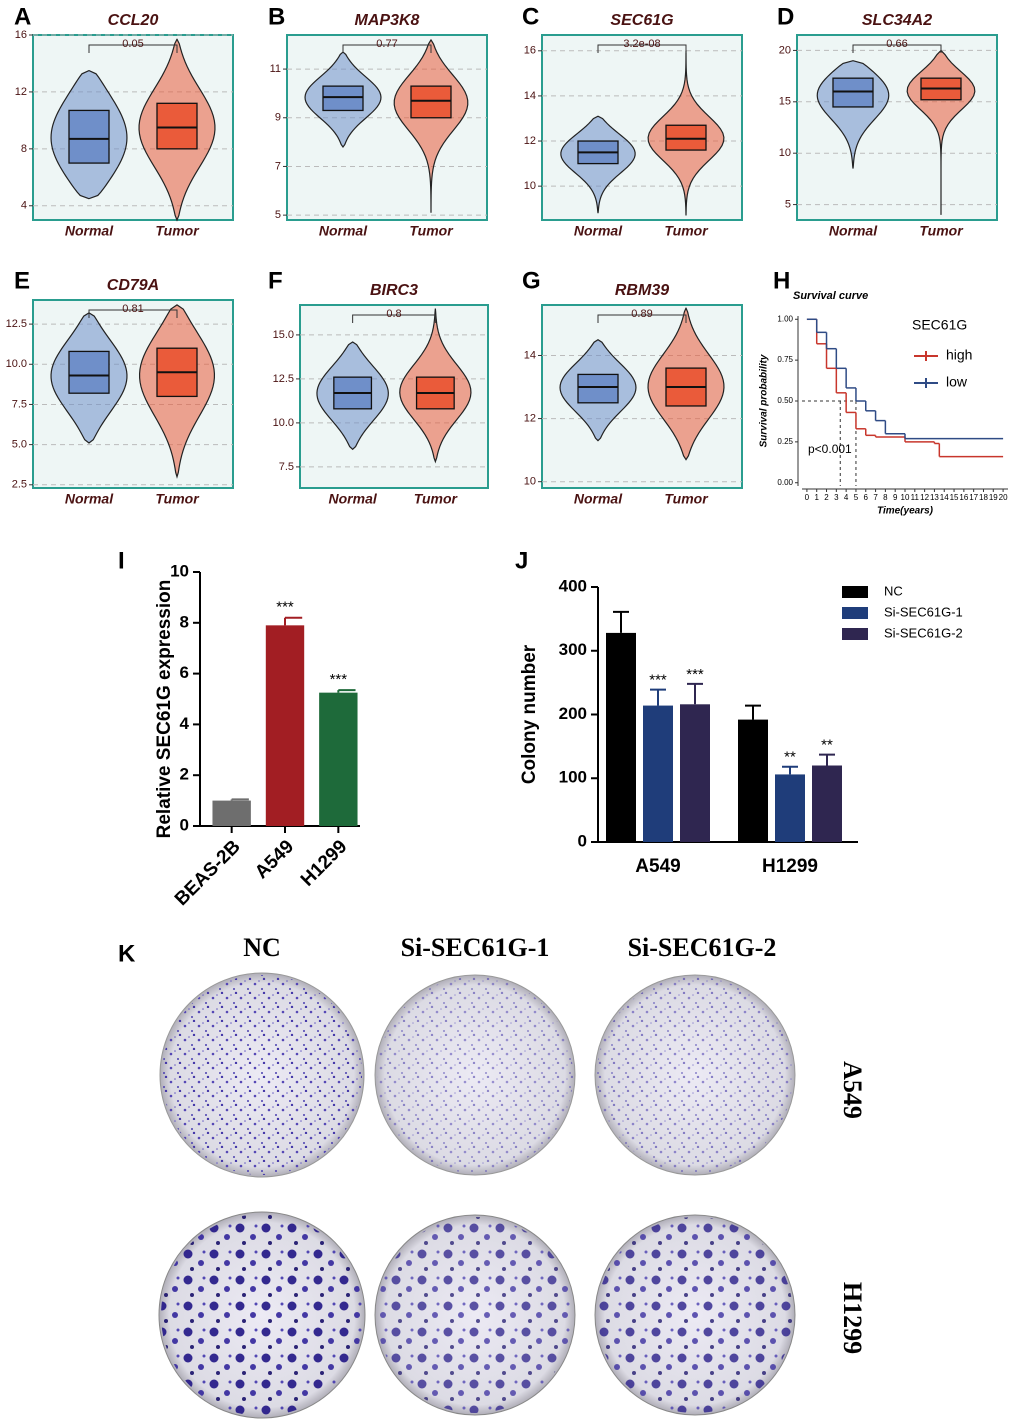 This screenshot has height=1425, width=1020. Describe the element at coordinates (642, 290) in the screenshot. I see `chart-title: RBM39` at that location.